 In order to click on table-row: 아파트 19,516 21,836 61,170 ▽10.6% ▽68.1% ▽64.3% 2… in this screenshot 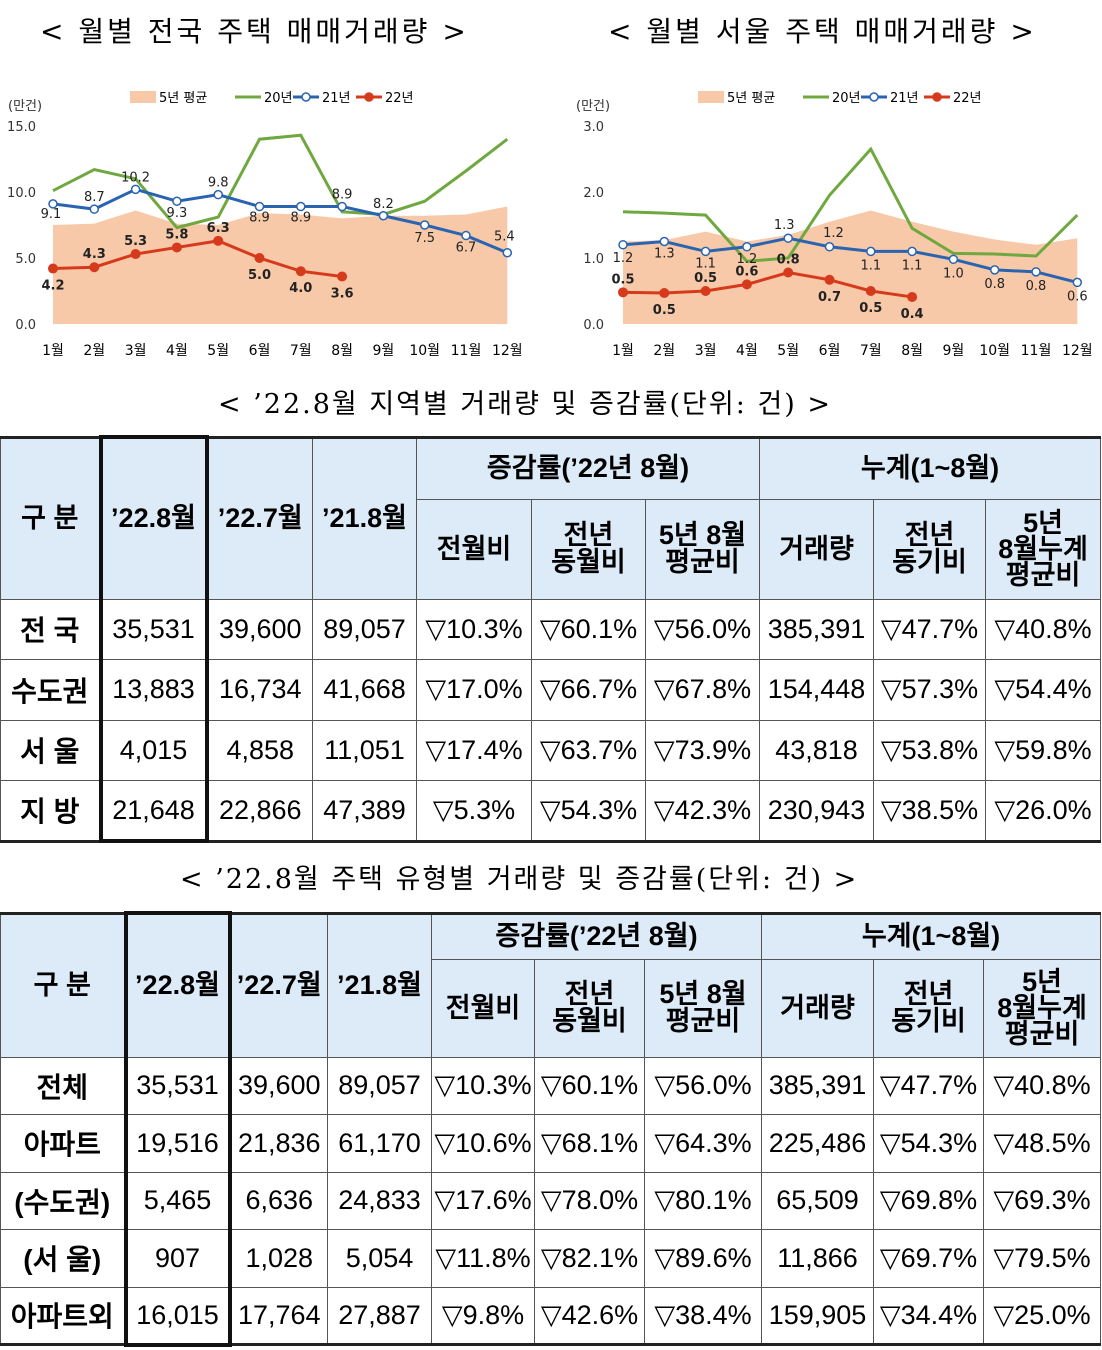, I will do `click(551, 1143)`.